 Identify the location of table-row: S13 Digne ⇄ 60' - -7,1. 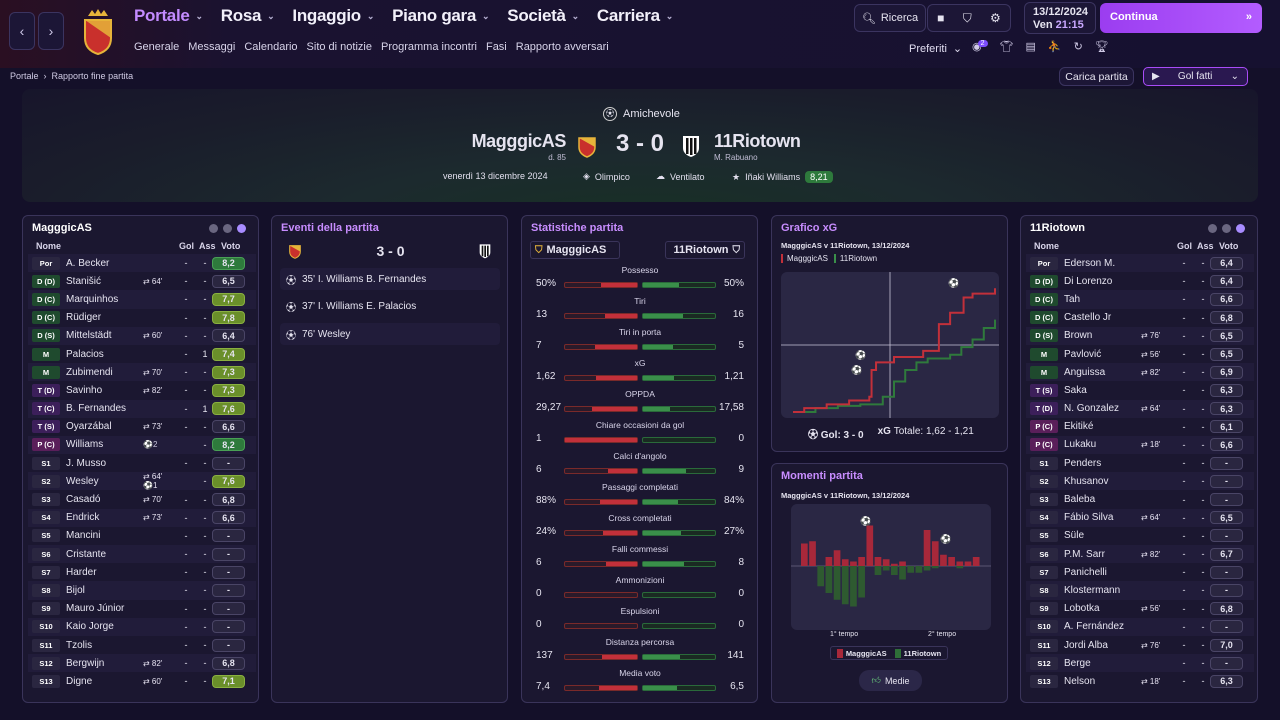
(142, 681).